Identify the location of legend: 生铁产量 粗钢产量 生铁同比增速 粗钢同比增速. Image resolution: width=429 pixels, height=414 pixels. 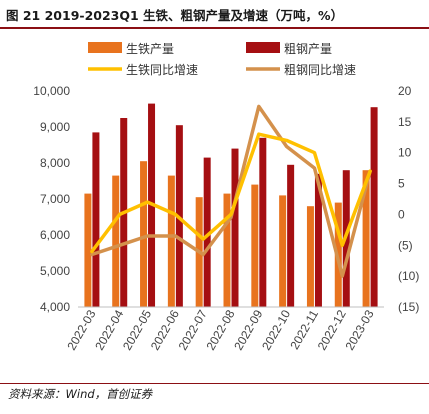
(222, 59).